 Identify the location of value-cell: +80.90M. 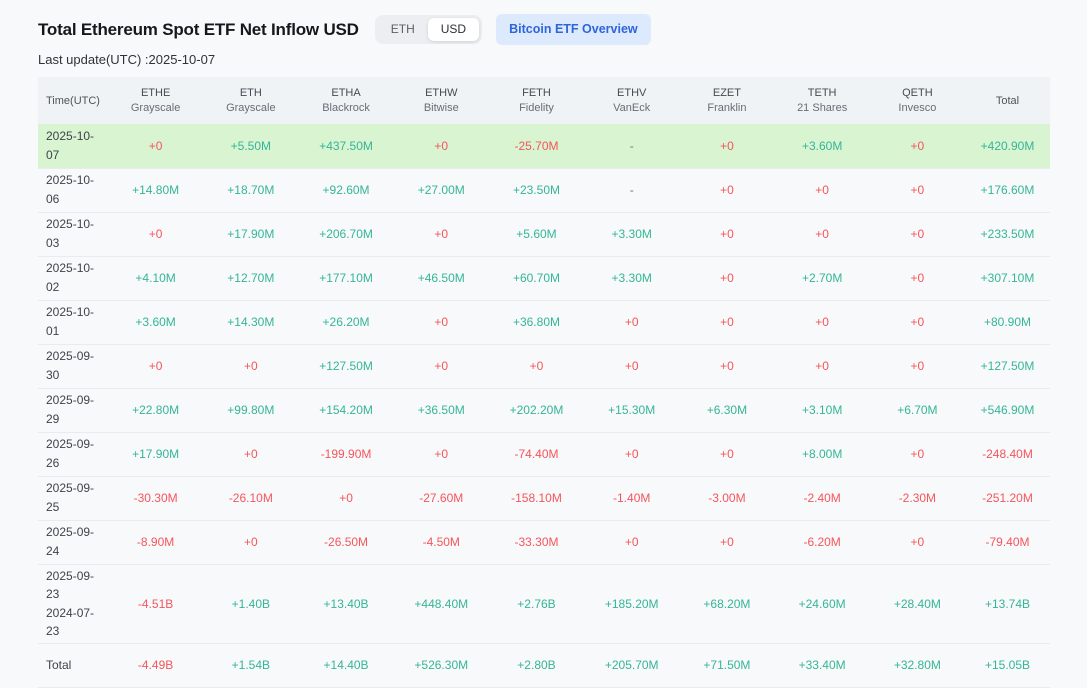
(1007, 322).